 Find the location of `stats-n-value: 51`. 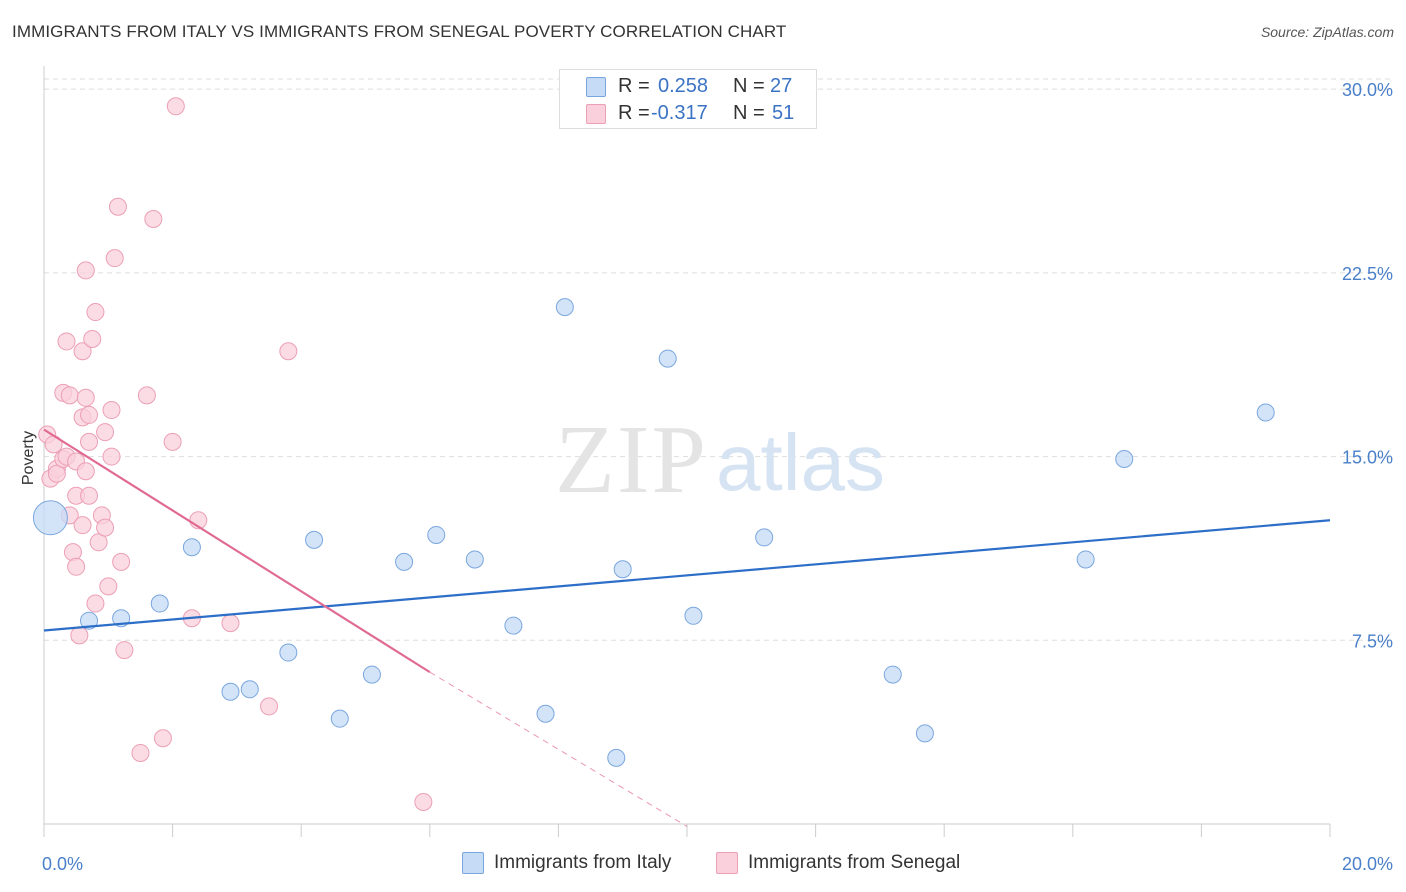

stats-n-value: 51 is located at coordinates (783, 113).